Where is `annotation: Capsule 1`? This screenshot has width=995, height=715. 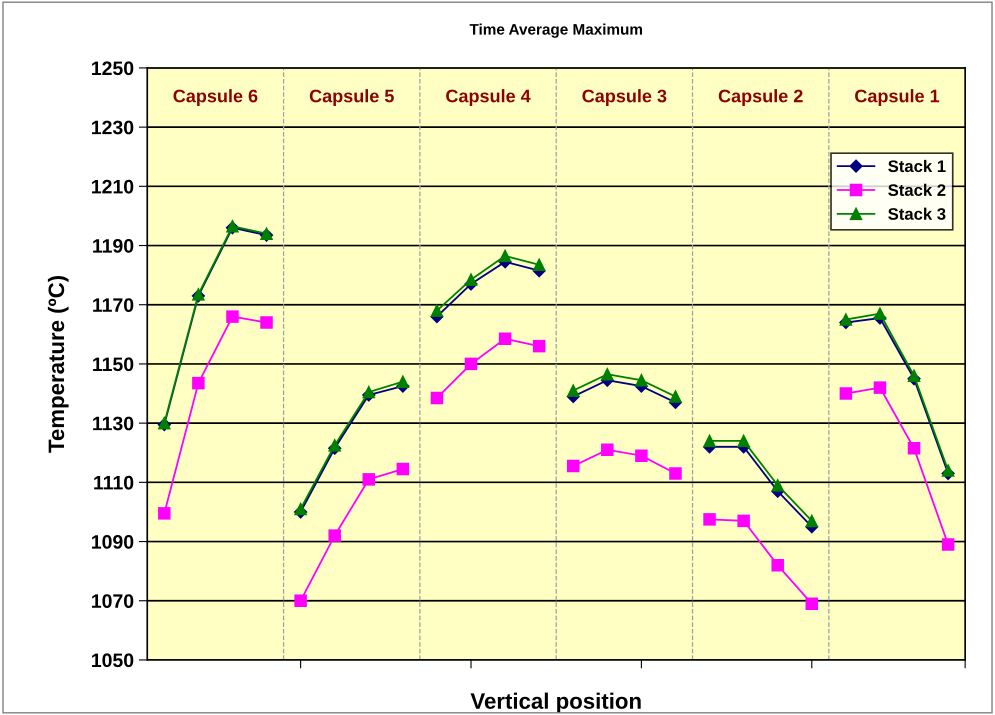
annotation: Capsule 1 is located at coordinates (897, 97).